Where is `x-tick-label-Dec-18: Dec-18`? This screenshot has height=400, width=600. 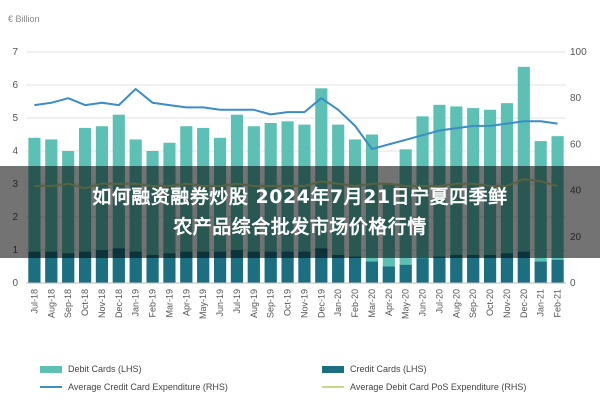 x-tick-label-Dec-18: Dec-18 is located at coordinates (119, 303).